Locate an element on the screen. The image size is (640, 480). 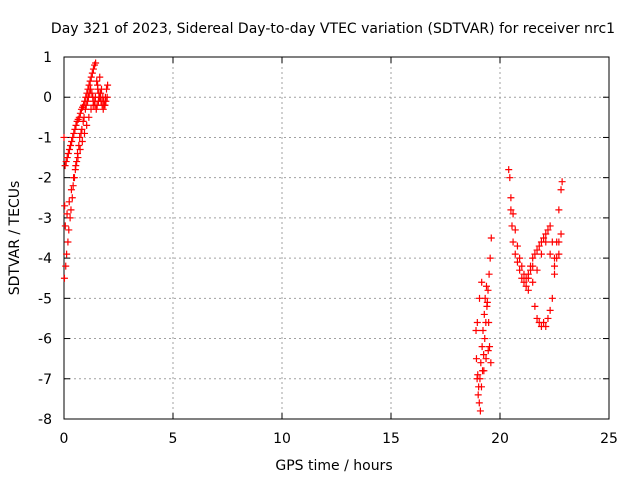
y-tick-label: -6 is located at coordinates (45, 340).